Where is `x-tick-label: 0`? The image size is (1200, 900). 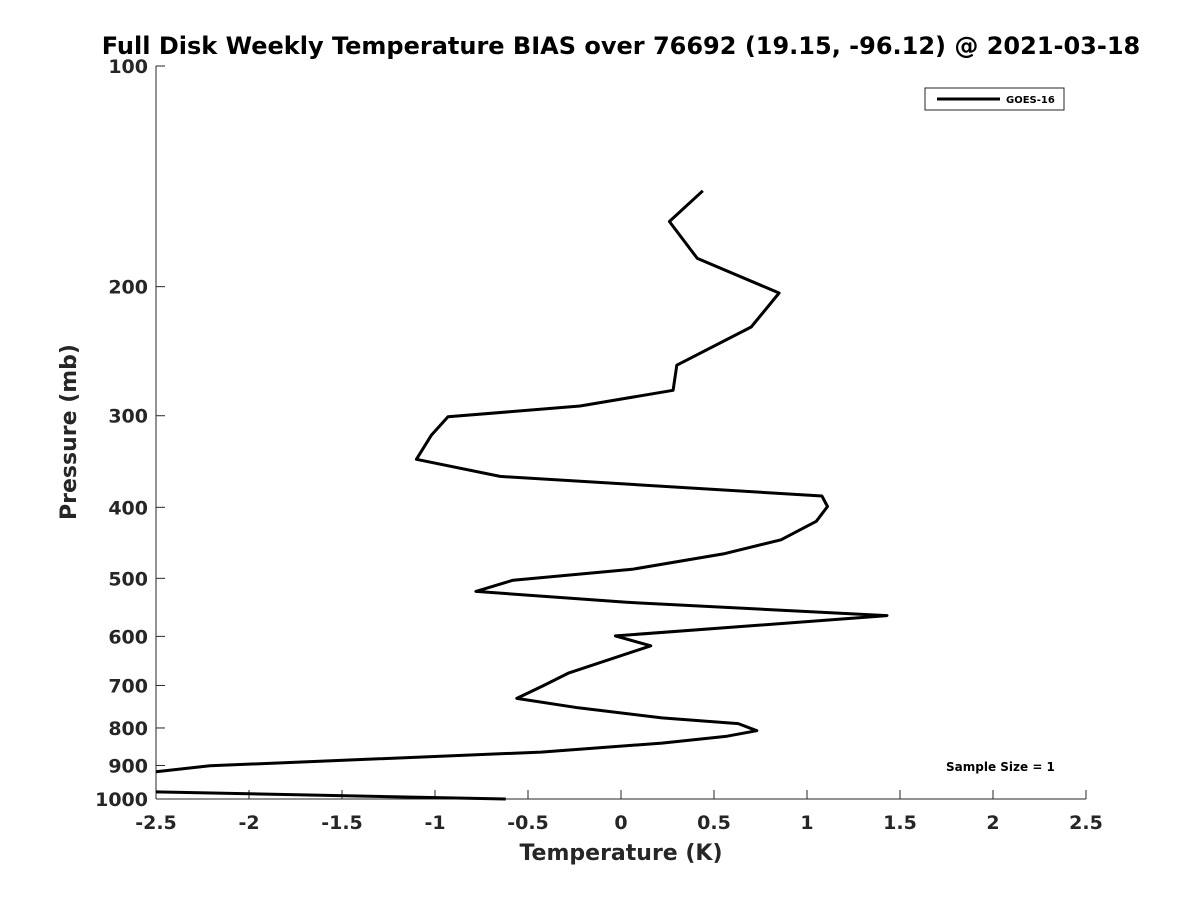
x-tick-label: 0 is located at coordinates (620, 823).